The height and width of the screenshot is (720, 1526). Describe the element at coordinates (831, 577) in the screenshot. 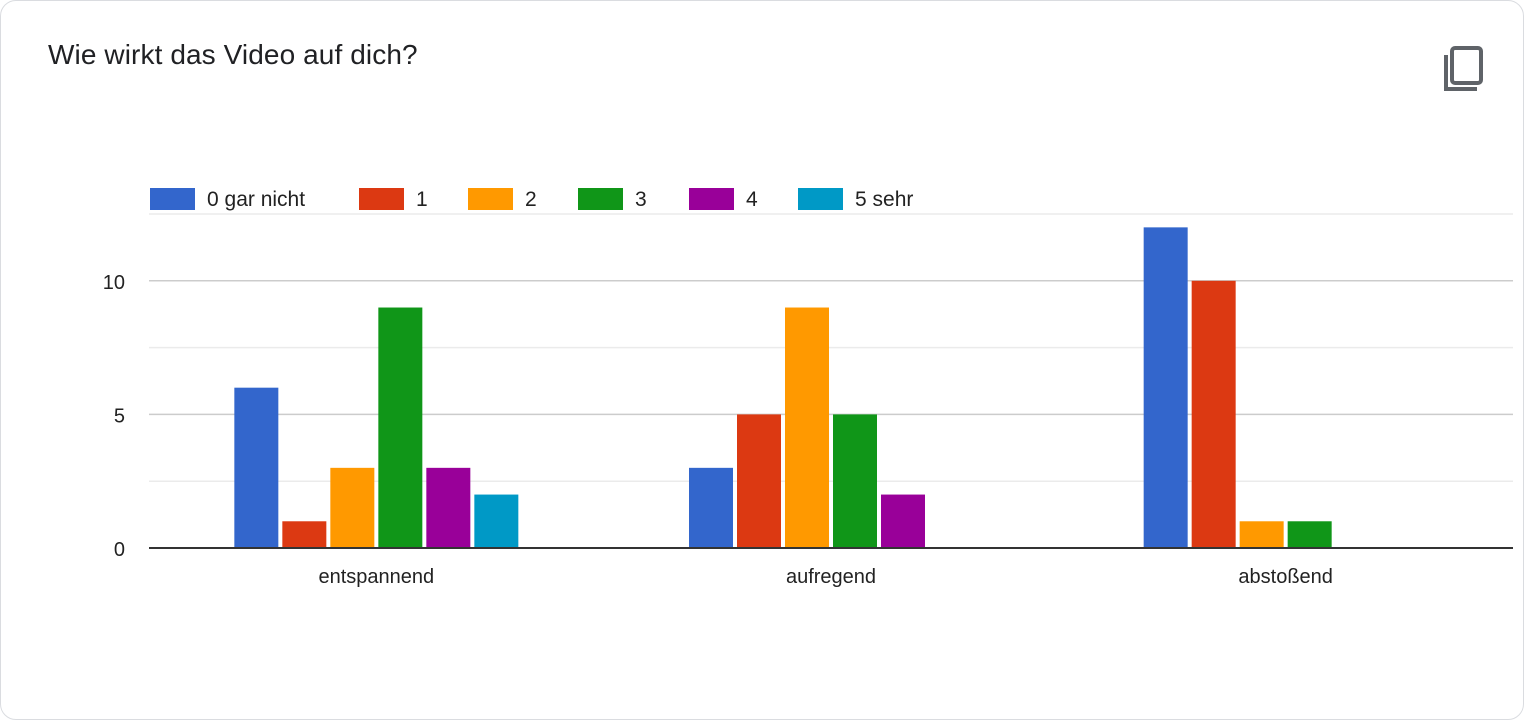

I see `x-tick-label: aufregend` at that location.